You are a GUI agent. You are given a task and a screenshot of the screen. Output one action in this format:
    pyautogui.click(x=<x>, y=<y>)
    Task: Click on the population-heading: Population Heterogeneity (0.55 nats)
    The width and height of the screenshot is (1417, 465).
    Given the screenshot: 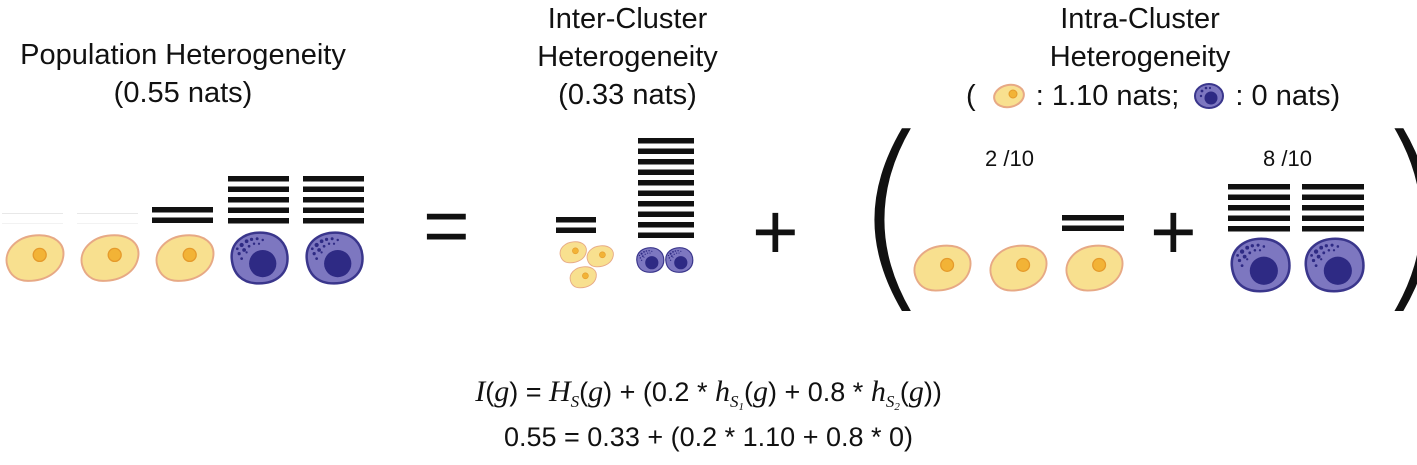 What is the action you would take?
    pyautogui.click(x=183, y=74)
    